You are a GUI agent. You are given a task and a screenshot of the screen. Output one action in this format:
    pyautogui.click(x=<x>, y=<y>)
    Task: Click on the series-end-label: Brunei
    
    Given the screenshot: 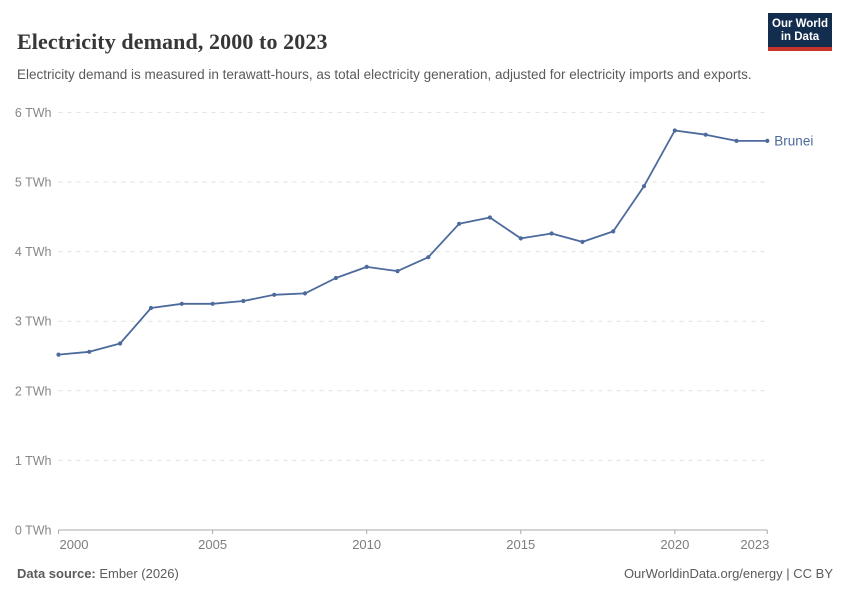 What is the action you would take?
    pyautogui.click(x=793, y=140)
    